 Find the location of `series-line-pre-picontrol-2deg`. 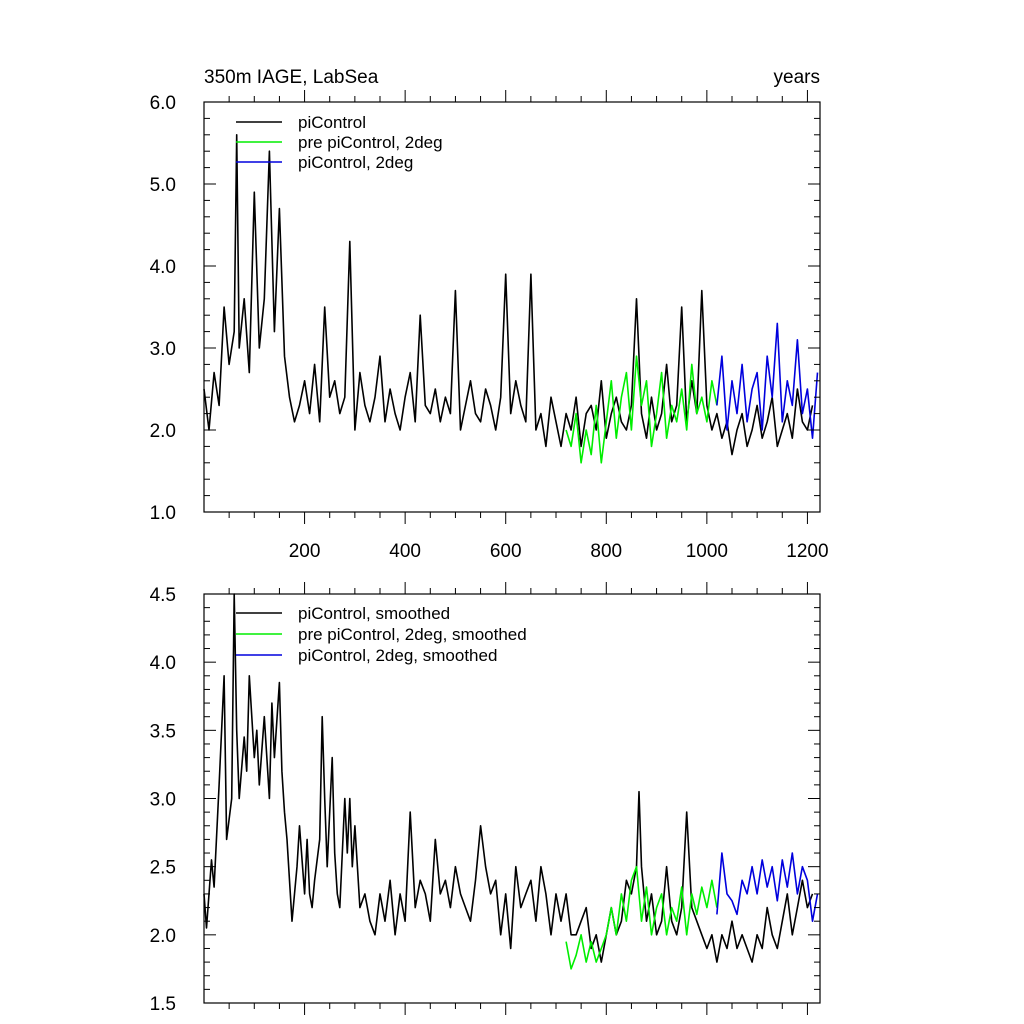

series-line-pre-picontrol-2deg is located at coordinates (641, 409).